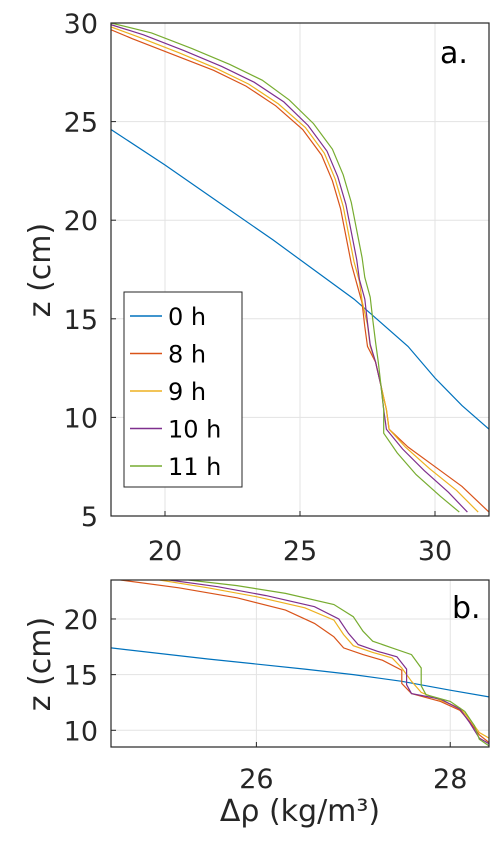 This screenshot has height=841, width=490. Describe the element at coordinates (165, 551) in the screenshot. I see `xtick-label: 20` at that location.